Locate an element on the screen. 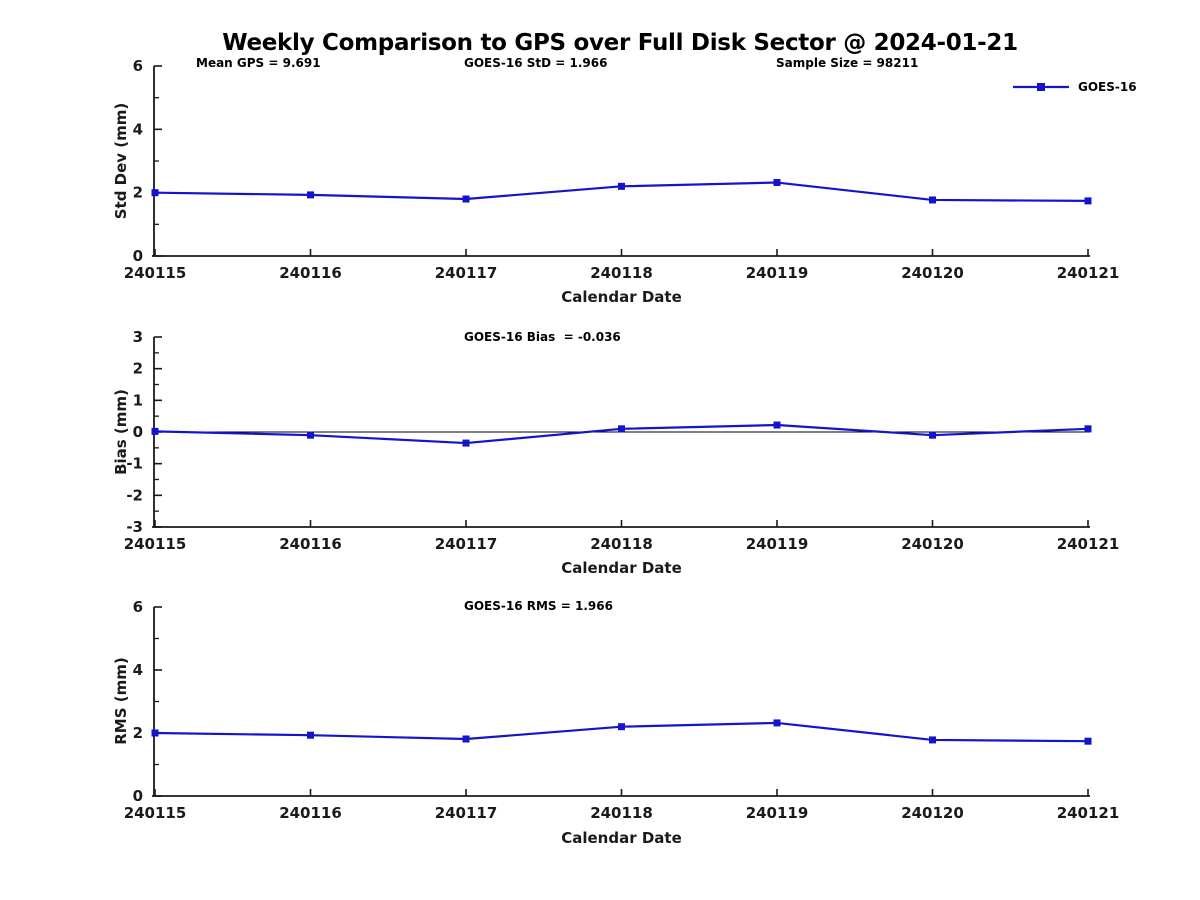 Image resolution: width=1200 pixels, height=900 pixels. bias-x-axis-label: Calendar Date is located at coordinates (621, 568).